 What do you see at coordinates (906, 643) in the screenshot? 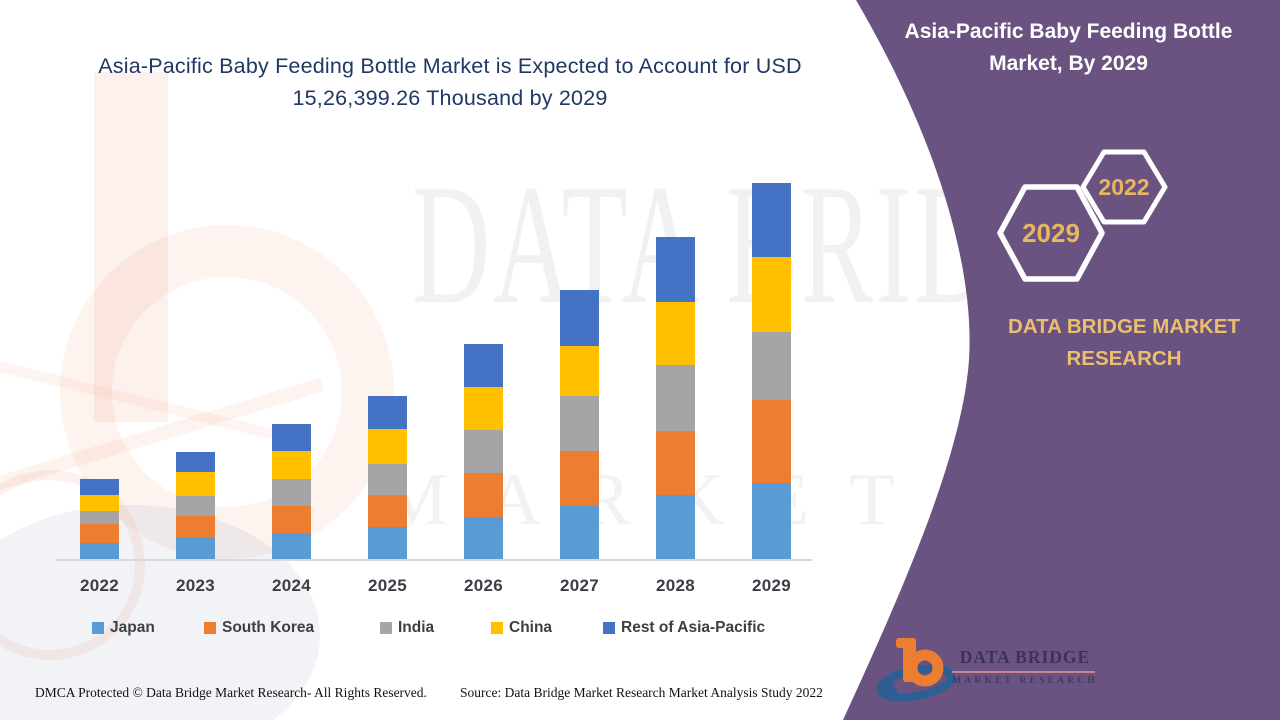
I see `logo-orange-serif` at bounding box center [906, 643].